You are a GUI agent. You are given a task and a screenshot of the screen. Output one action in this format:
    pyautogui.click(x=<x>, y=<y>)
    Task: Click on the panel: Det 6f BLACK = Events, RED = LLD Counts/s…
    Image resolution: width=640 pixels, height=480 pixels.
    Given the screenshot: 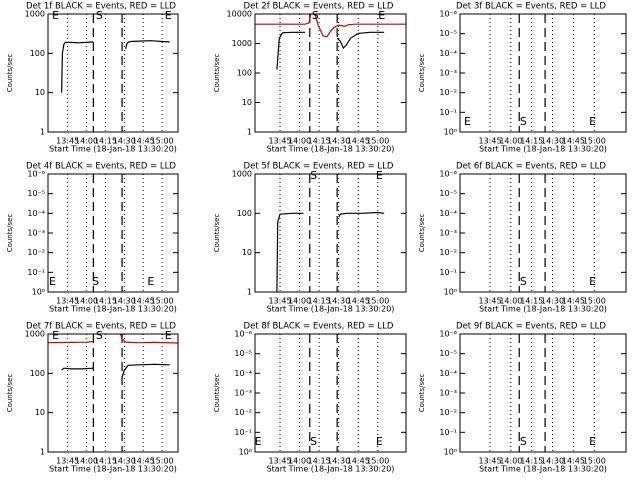 What is the action you would take?
    pyautogui.click(x=522, y=238)
    